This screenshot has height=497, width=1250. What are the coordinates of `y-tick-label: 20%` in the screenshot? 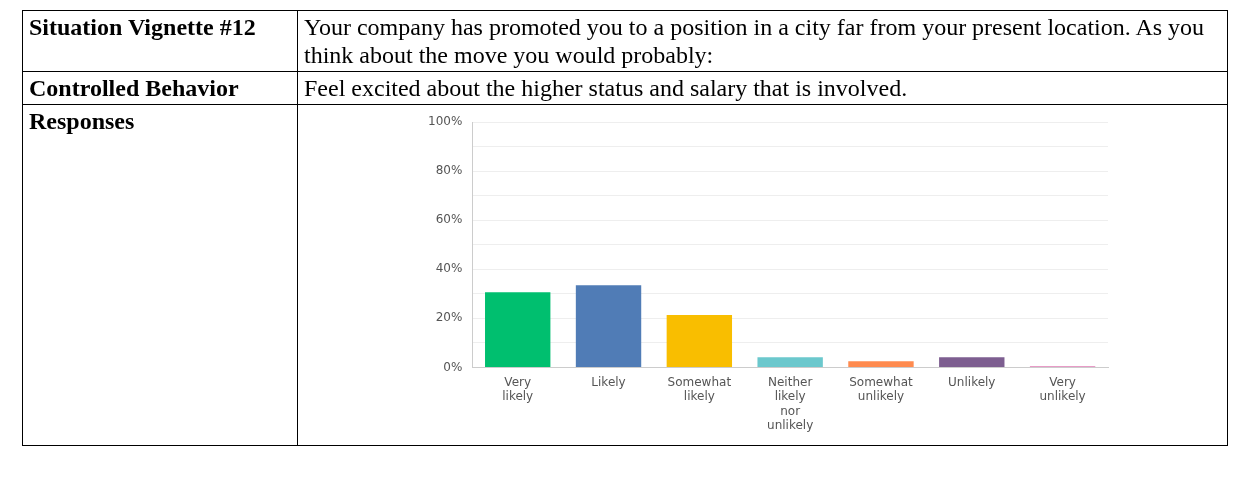 It's located at (449, 317).